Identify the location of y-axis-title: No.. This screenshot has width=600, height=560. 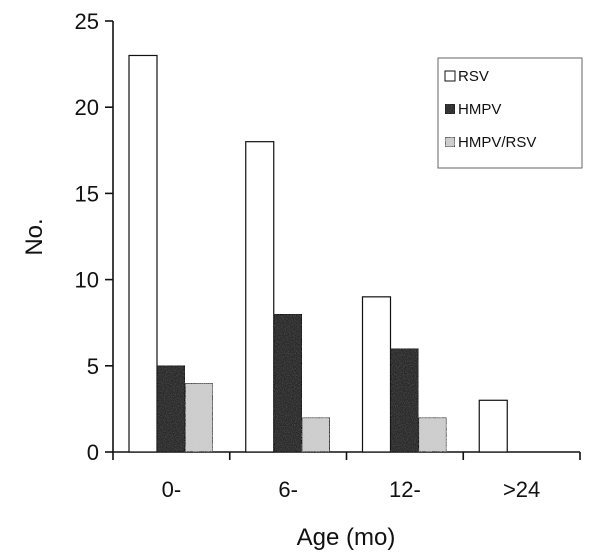
(34, 236).